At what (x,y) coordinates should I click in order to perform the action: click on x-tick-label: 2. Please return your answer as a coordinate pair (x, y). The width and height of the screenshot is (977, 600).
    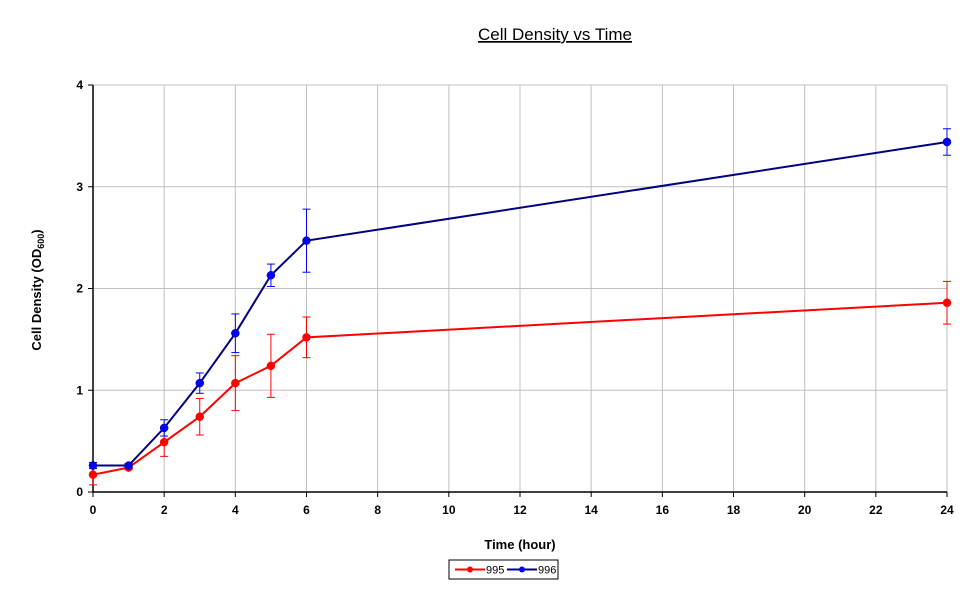
    Looking at the image, I should click on (164, 510).